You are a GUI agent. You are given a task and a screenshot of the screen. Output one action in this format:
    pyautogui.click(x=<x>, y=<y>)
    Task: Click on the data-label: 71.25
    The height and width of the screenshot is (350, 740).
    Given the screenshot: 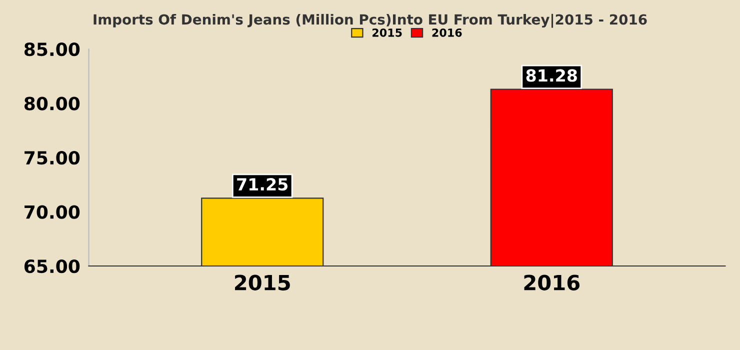 What is the action you would take?
    pyautogui.click(x=262, y=184)
    